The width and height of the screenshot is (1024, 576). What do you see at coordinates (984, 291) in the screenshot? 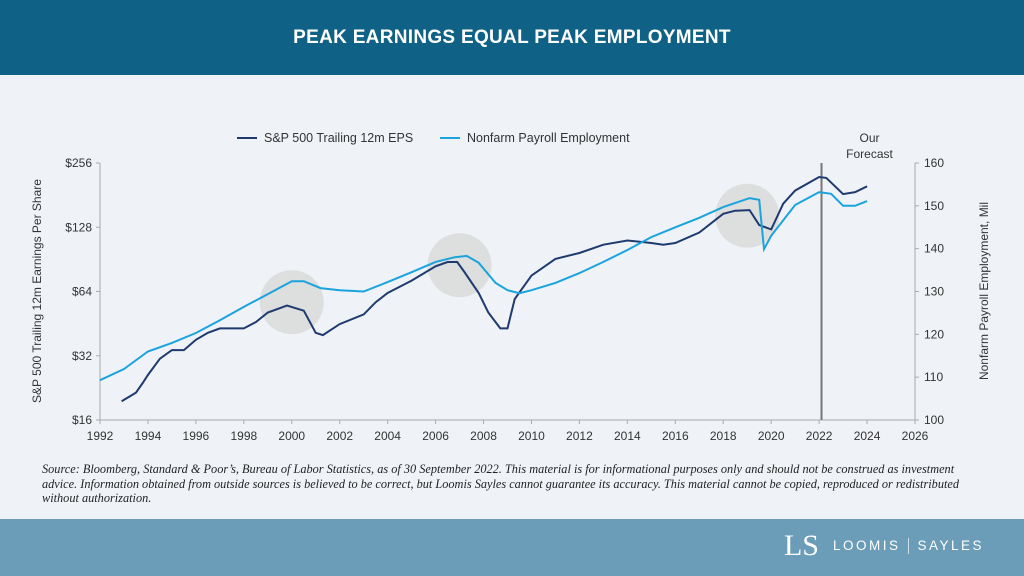
I see `y-right-axis-title: Nonfarm Payroll Employment, Mil` at bounding box center [984, 291].